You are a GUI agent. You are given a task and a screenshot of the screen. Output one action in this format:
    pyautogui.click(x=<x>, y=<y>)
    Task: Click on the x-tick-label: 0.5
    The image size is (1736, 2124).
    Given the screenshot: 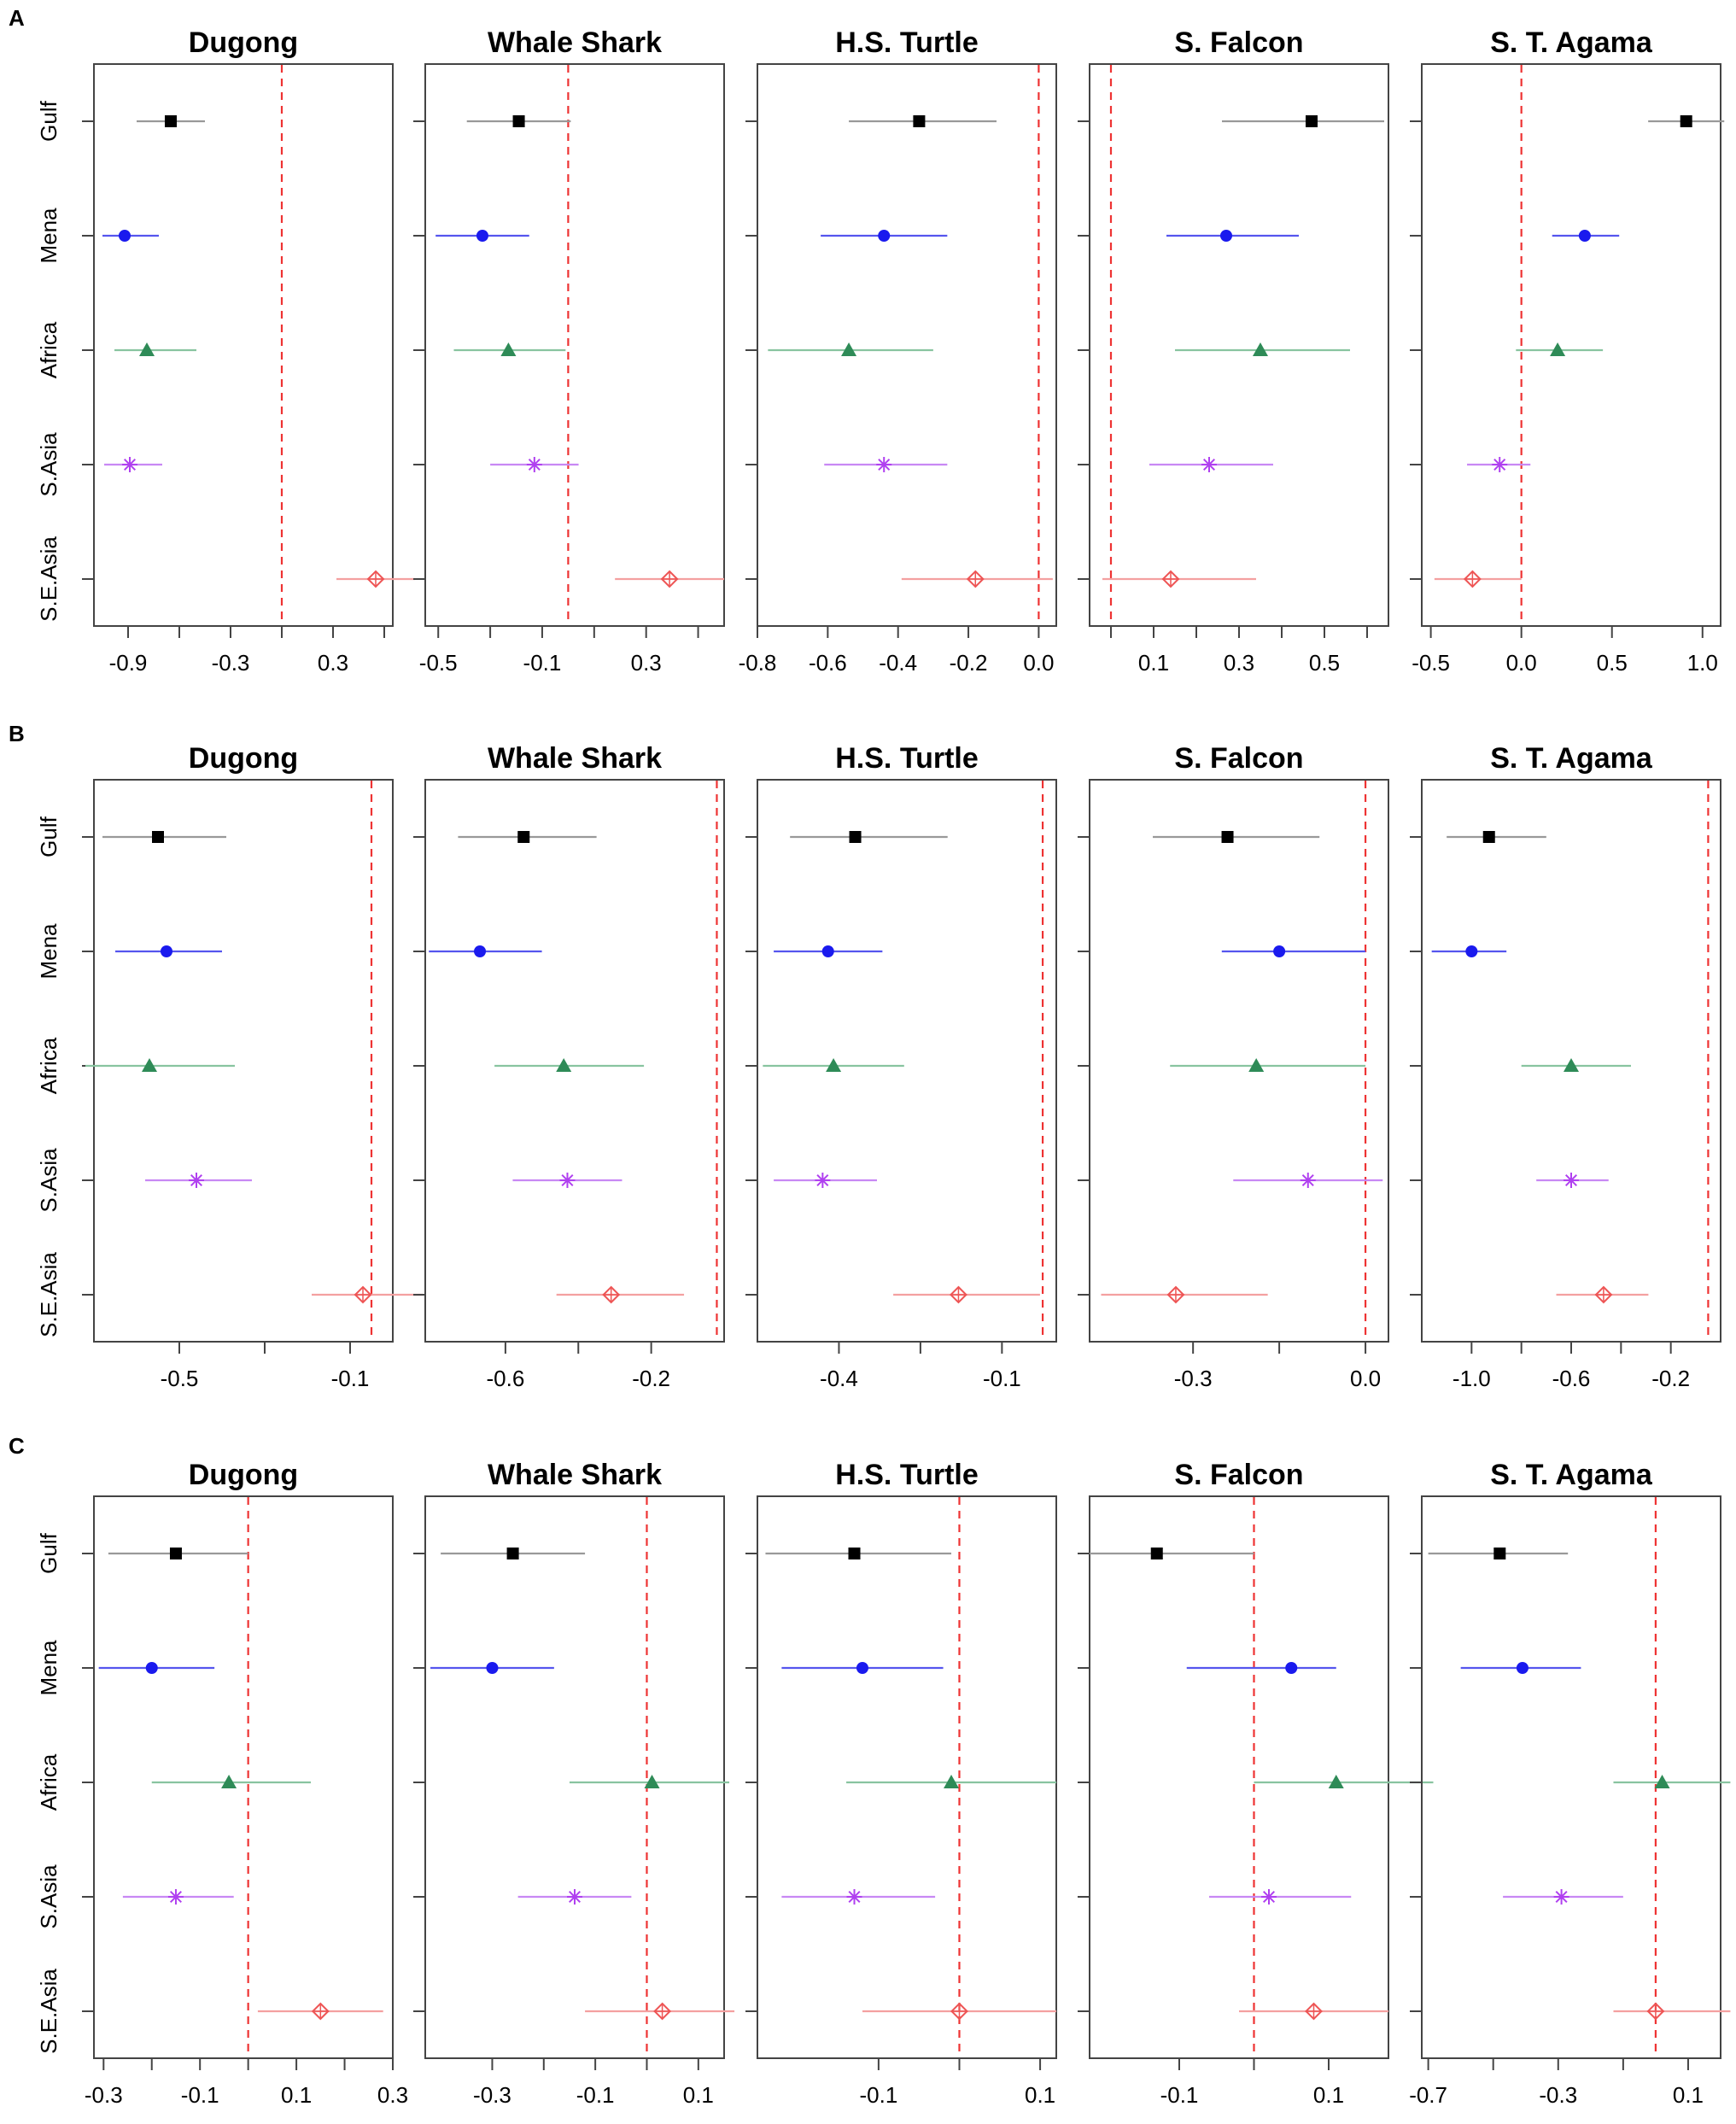 What is the action you would take?
    pyautogui.click(x=1324, y=663)
    